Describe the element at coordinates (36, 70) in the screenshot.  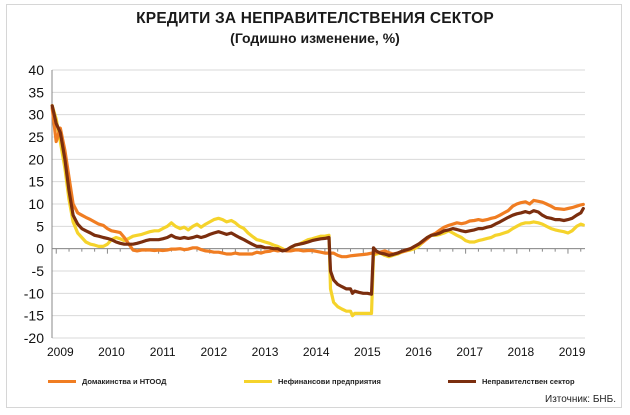
I see `y-tick-label: 40` at that location.